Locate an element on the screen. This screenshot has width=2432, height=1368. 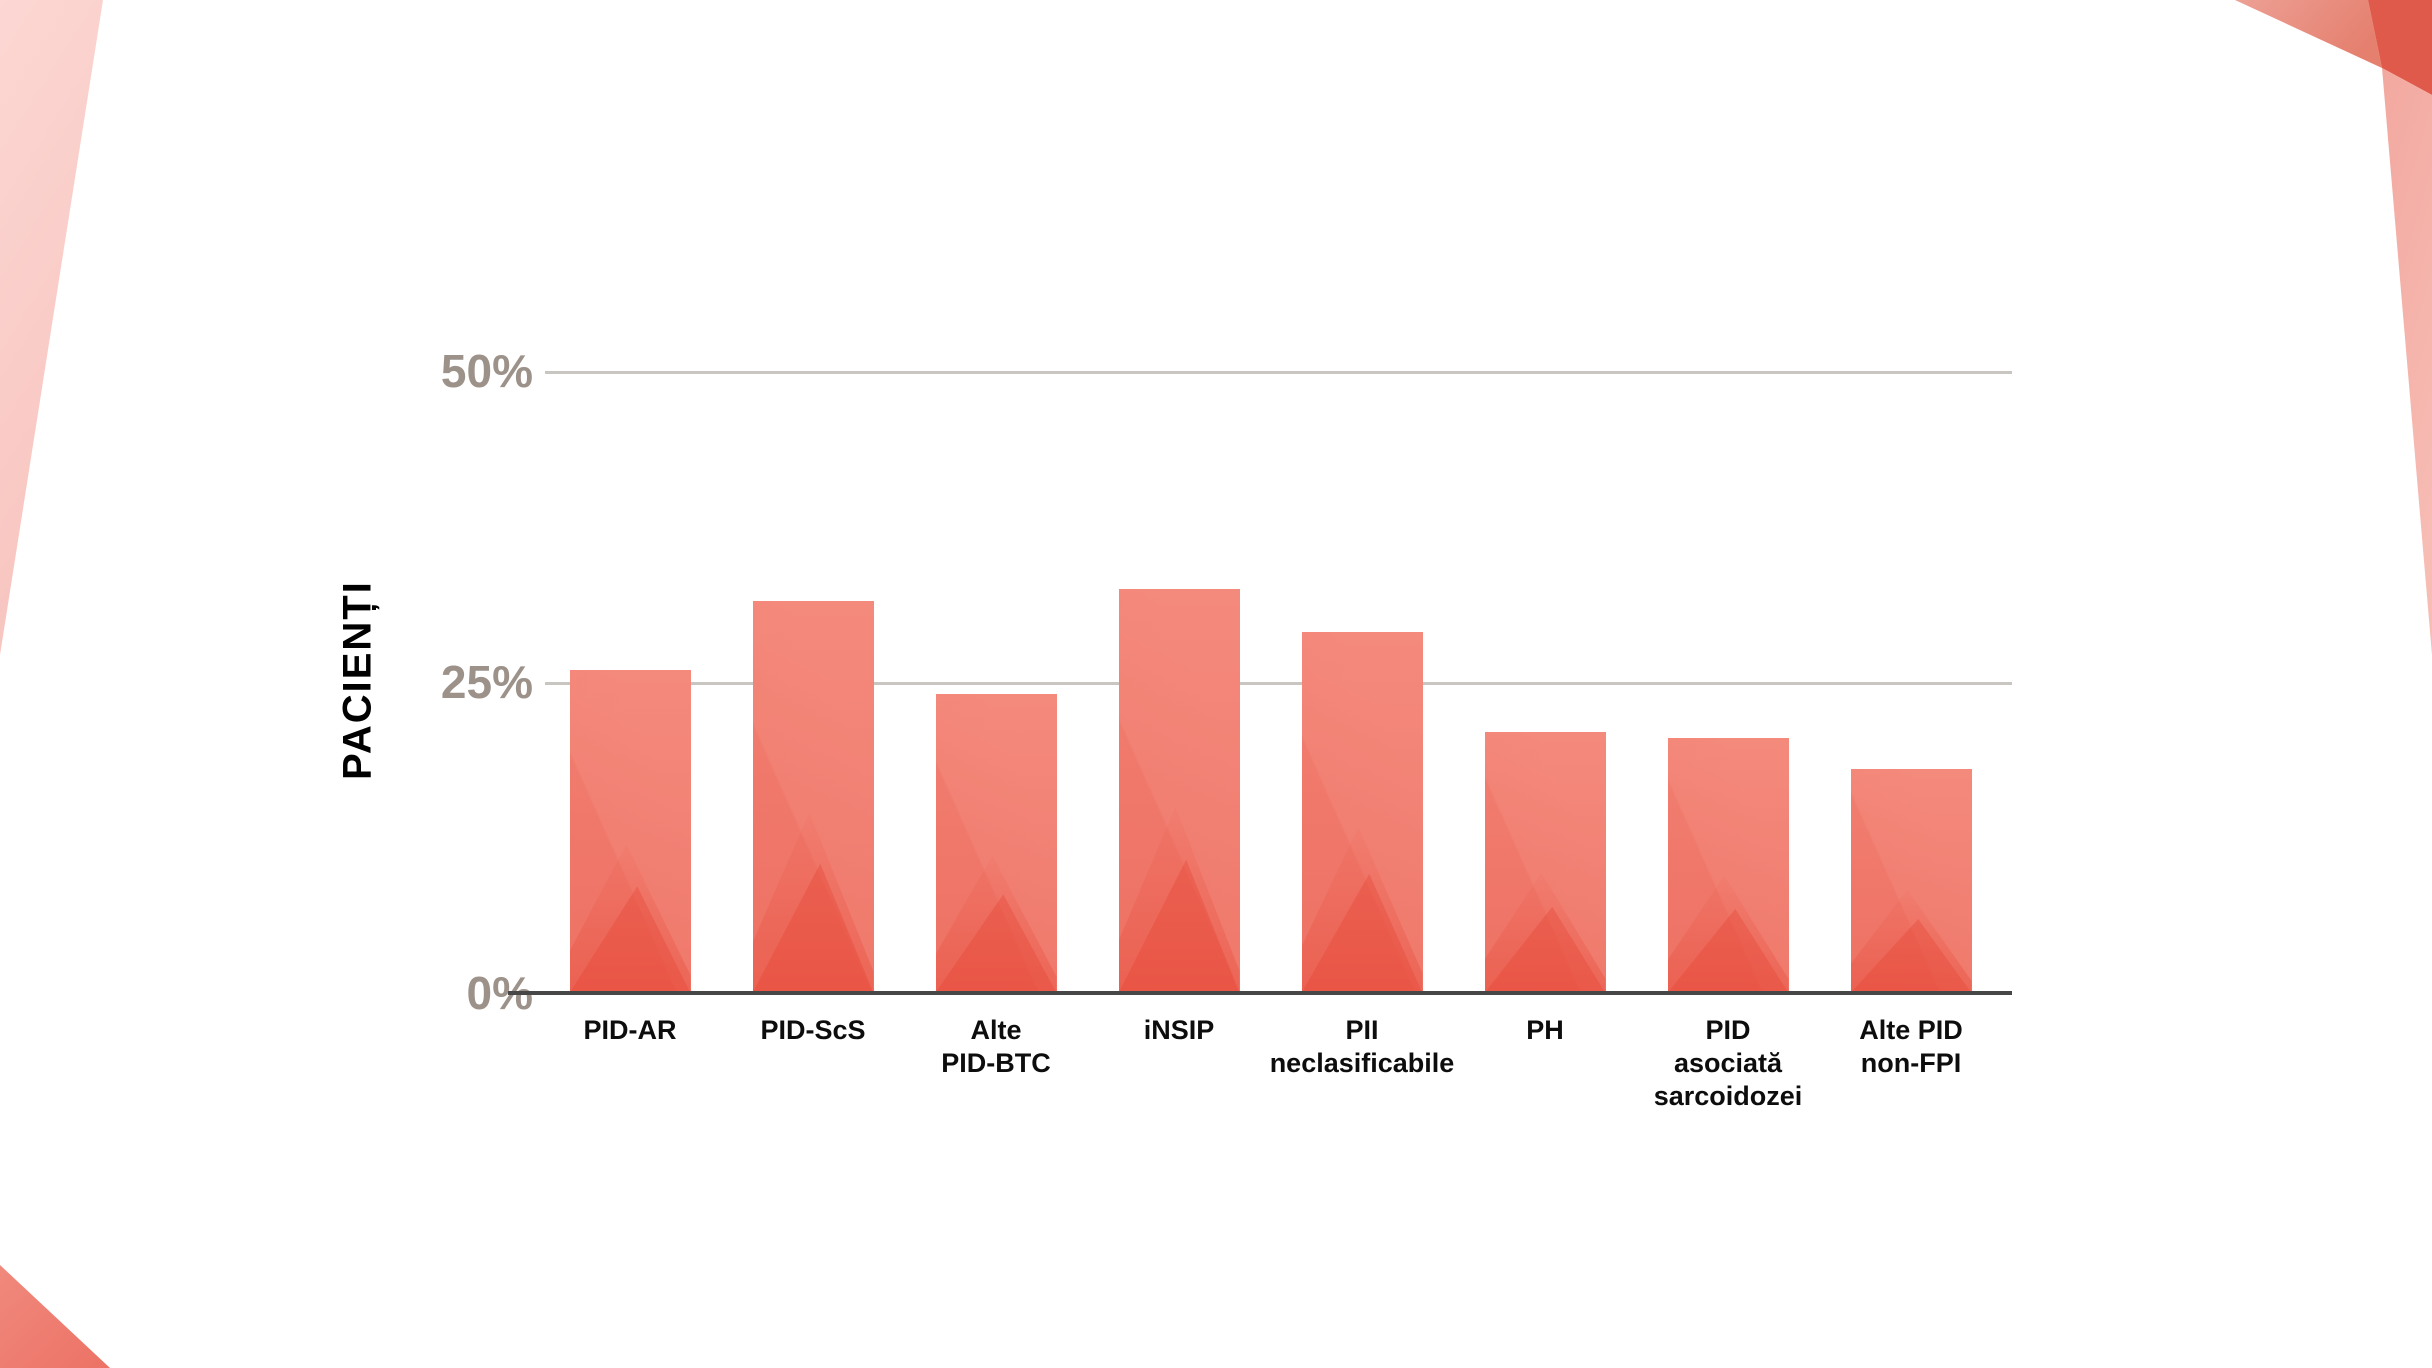
x-category-label: PII neclasificabile is located at coordinates (1362, 1046).